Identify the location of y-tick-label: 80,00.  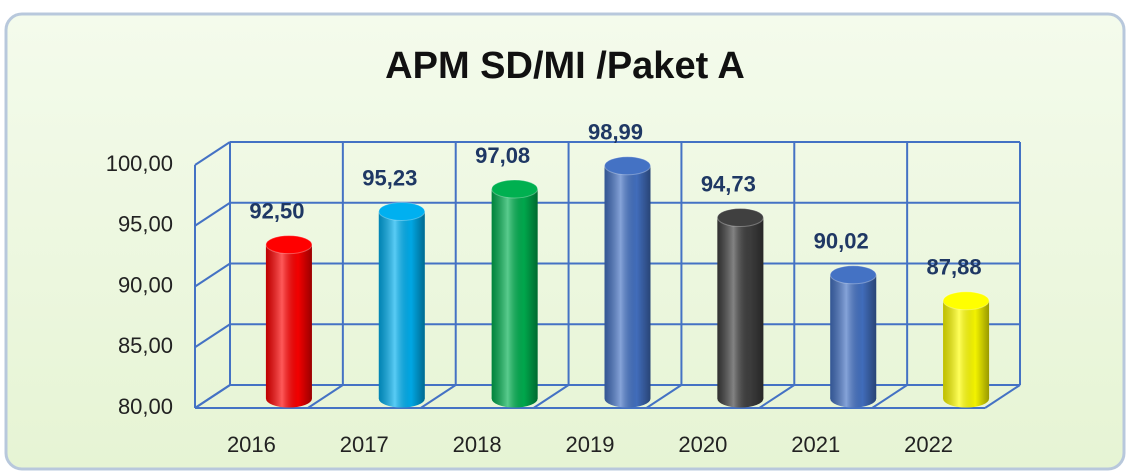
(145, 406).